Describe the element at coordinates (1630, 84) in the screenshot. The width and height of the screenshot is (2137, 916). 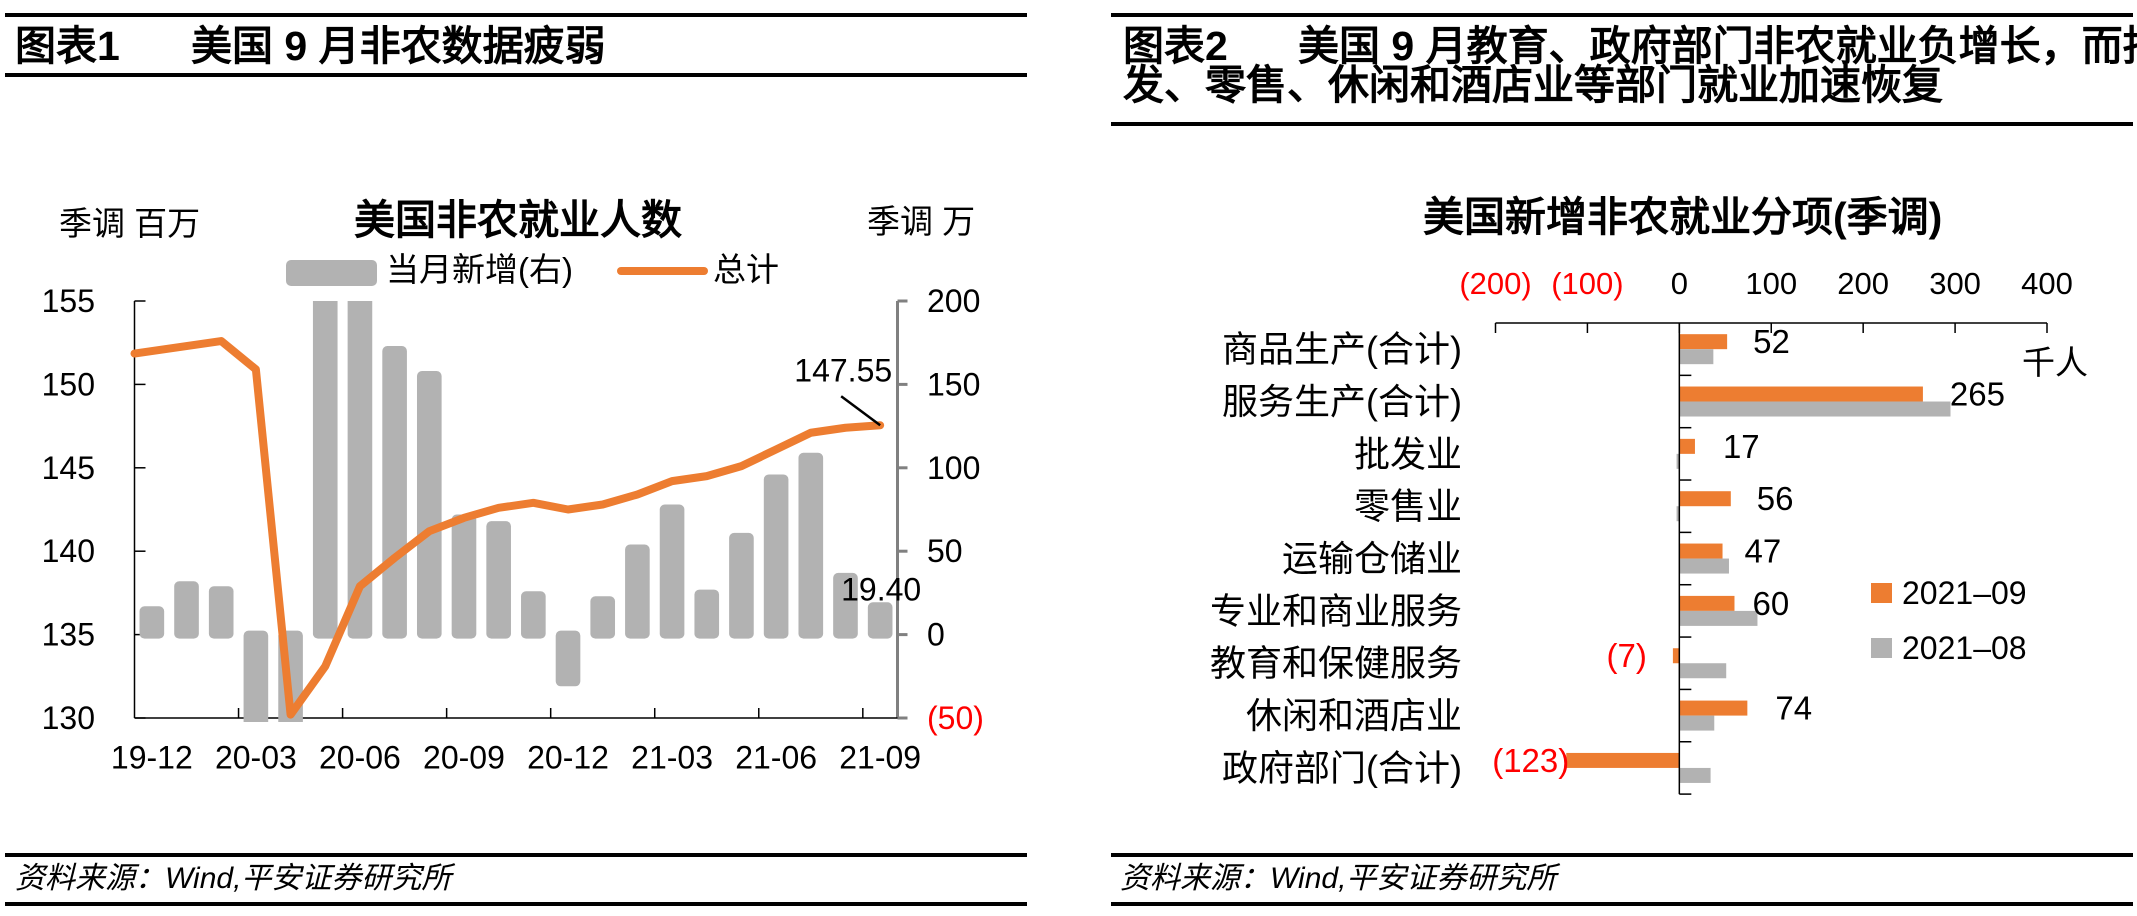
I see `right-figure-header-line-2: 发、零售、休闲和酒店业等部门就业加速恢复` at that location.